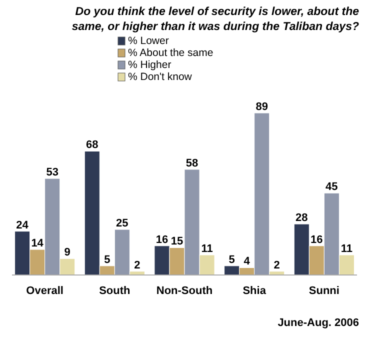  What do you see at coordinates (67, 252) in the screenshot?
I see `data-label: 9` at bounding box center [67, 252].